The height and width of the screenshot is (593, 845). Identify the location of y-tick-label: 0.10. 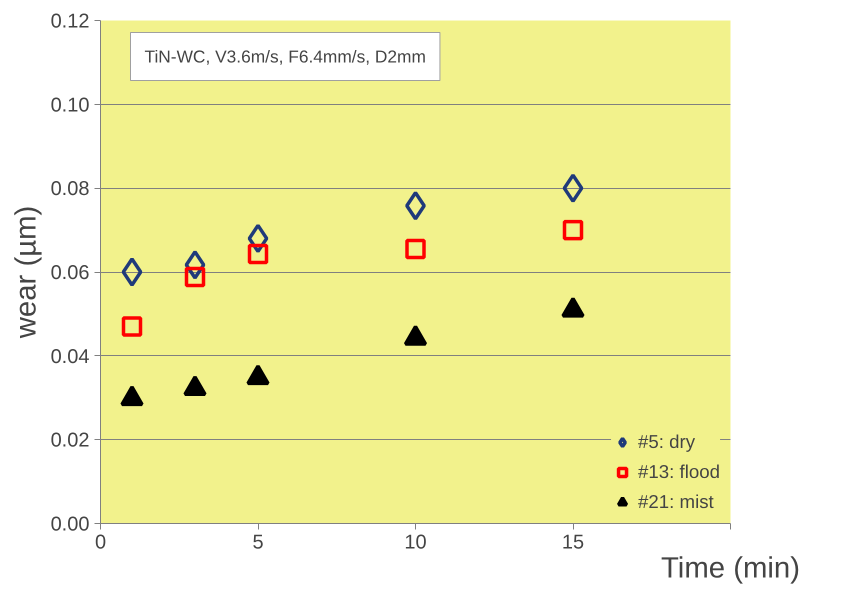
(70, 105).